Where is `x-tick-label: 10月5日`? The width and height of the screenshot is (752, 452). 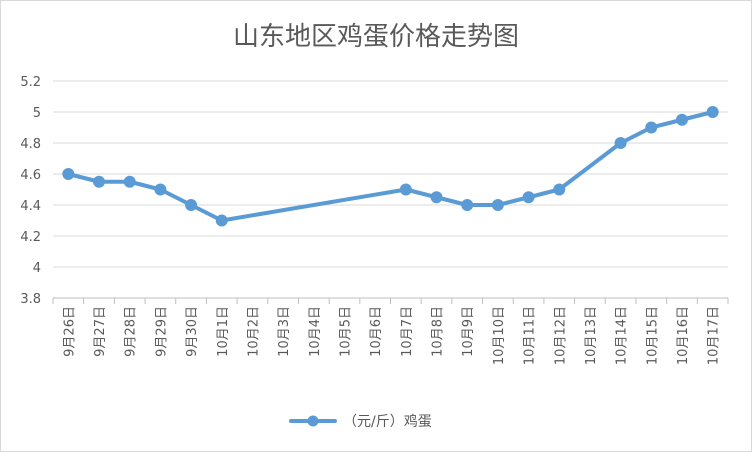
x-tick-label: 10月5日 is located at coordinates (345, 331).